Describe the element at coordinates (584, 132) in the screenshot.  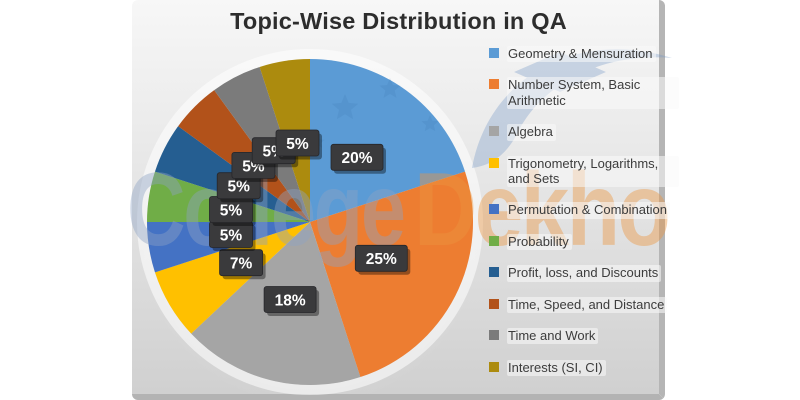
I see `legend-item: Algebra` at that location.